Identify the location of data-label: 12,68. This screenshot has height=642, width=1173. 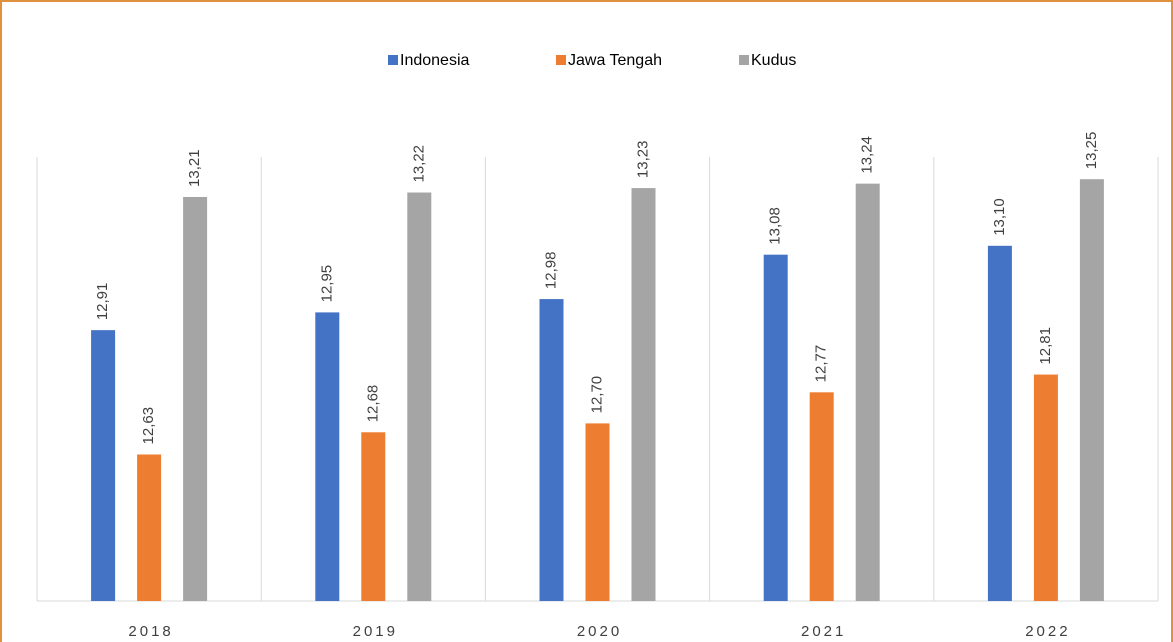
(372, 404).